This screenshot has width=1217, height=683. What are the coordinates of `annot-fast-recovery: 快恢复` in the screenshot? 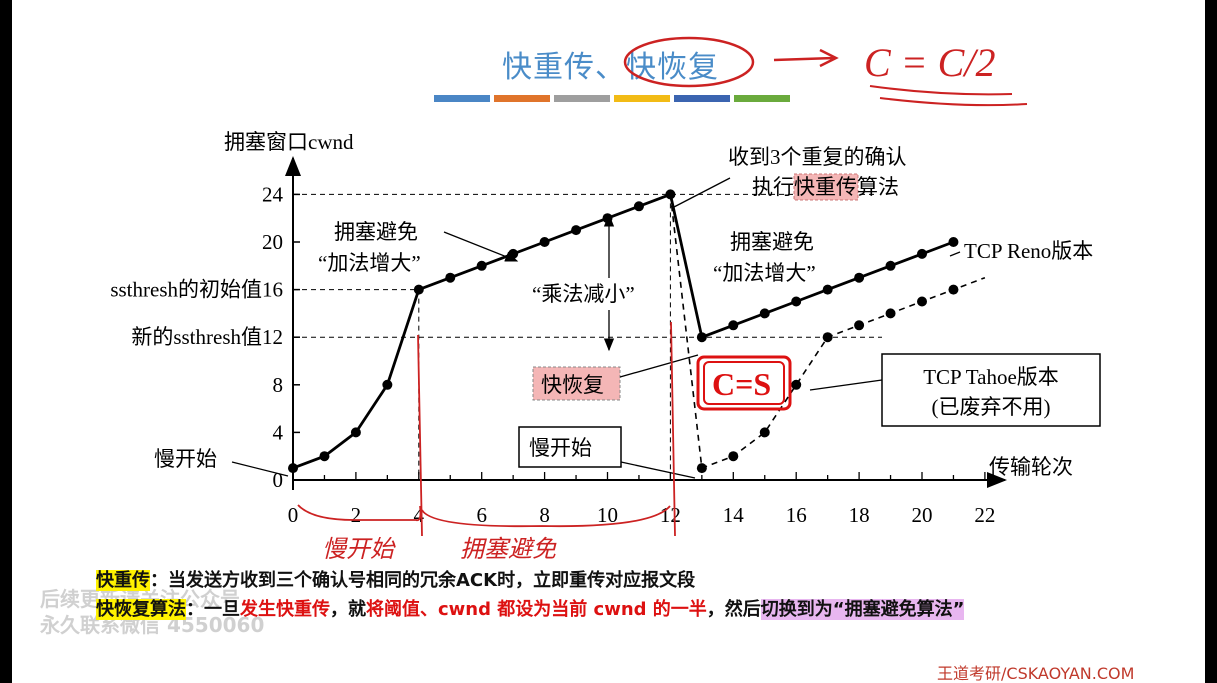 It's located at (572, 385).